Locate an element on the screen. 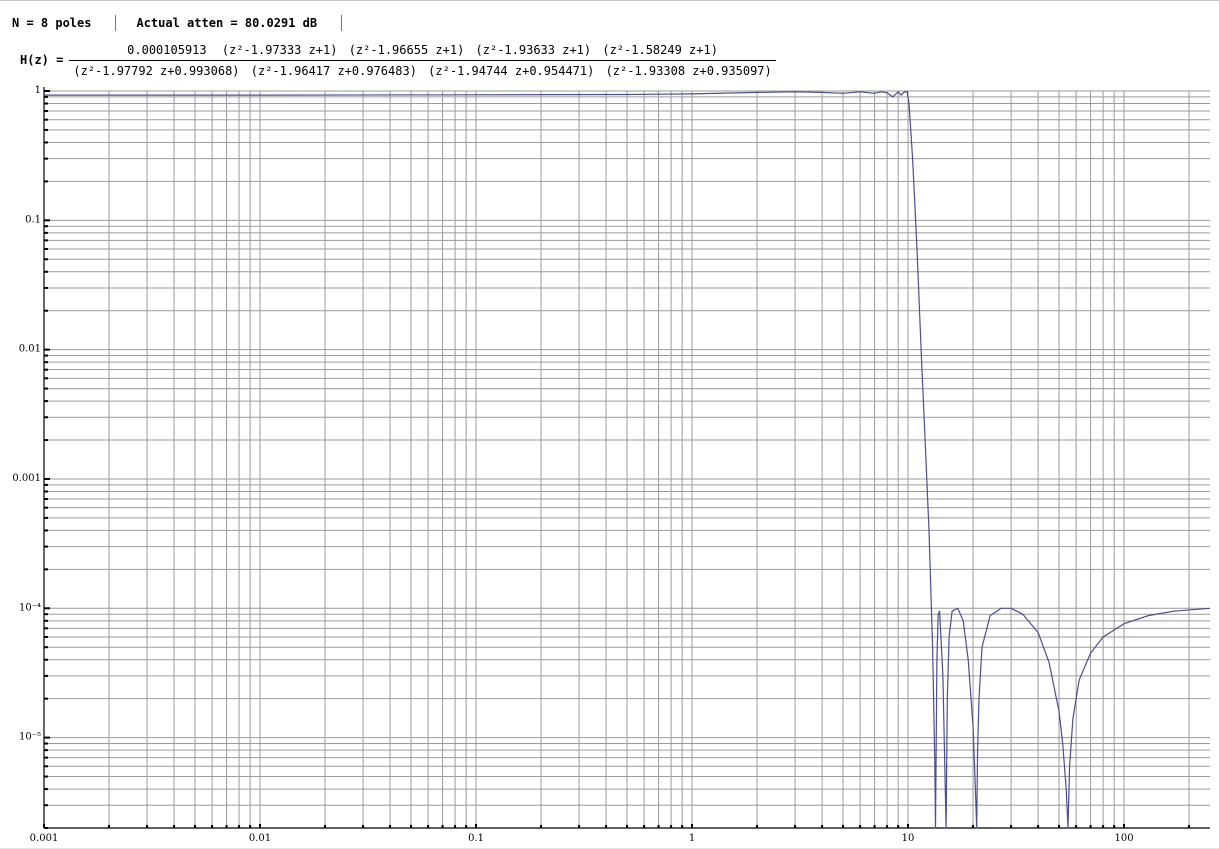  denominator-factor: (z²-1.96417 z+0.976483) is located at coordinates (333, 70).